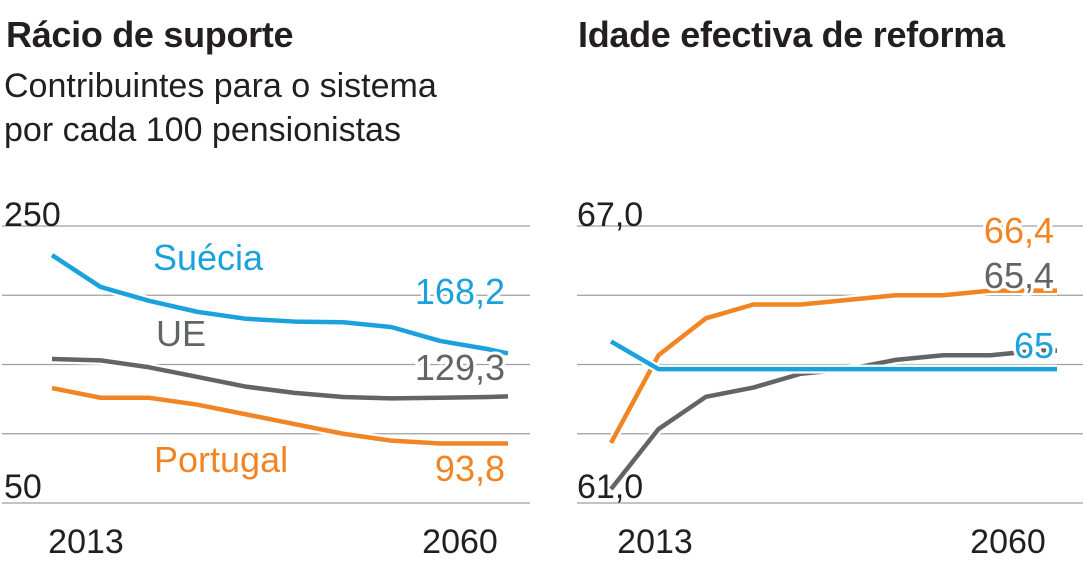 The width and height of the screenshot is (1086, 570). What do you see at coordinates (460, 291) in the screenshot?
I see `end-value-label: 168,2` at bounding box center [460, 291].